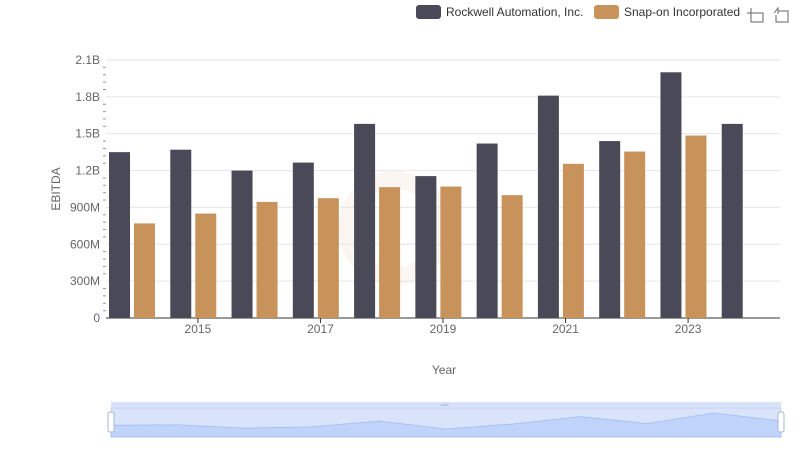 The height and width of the screenshot is (461, 800). I want to click on y-tick-label: 2.1B, so click(87, 60).